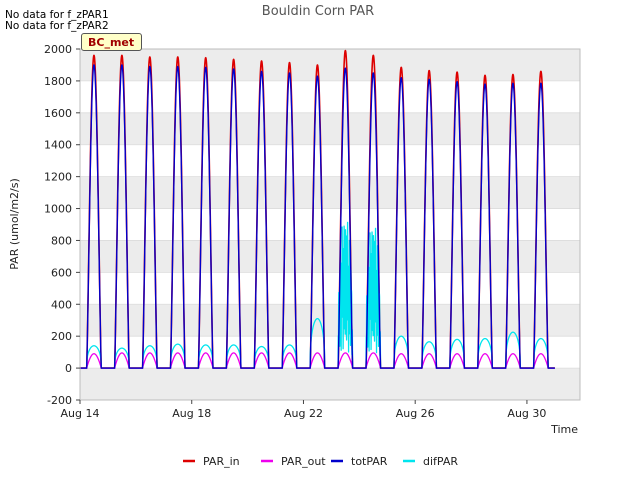  Describe the element at coordinates (564, 429) in the screenshot. I see `x-axis-label: Time` at that location.